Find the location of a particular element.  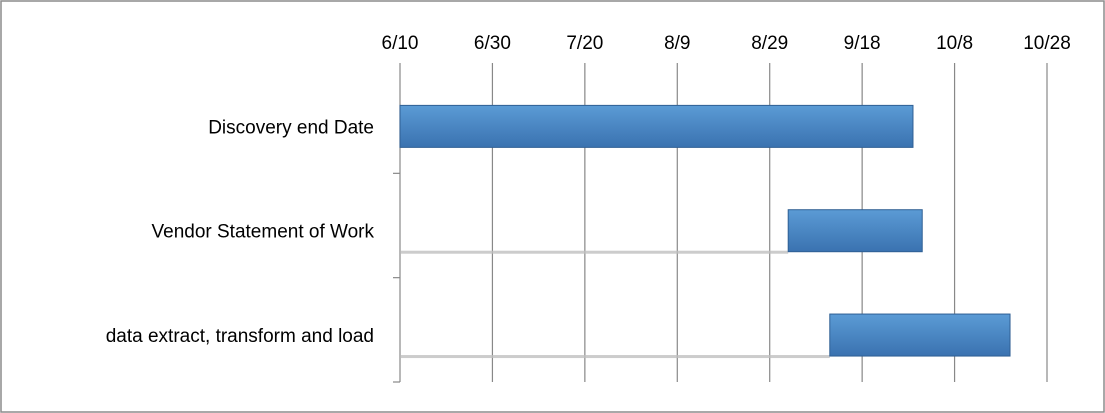

category-label: data extract, transform and load is located at coordinates (240, 336).